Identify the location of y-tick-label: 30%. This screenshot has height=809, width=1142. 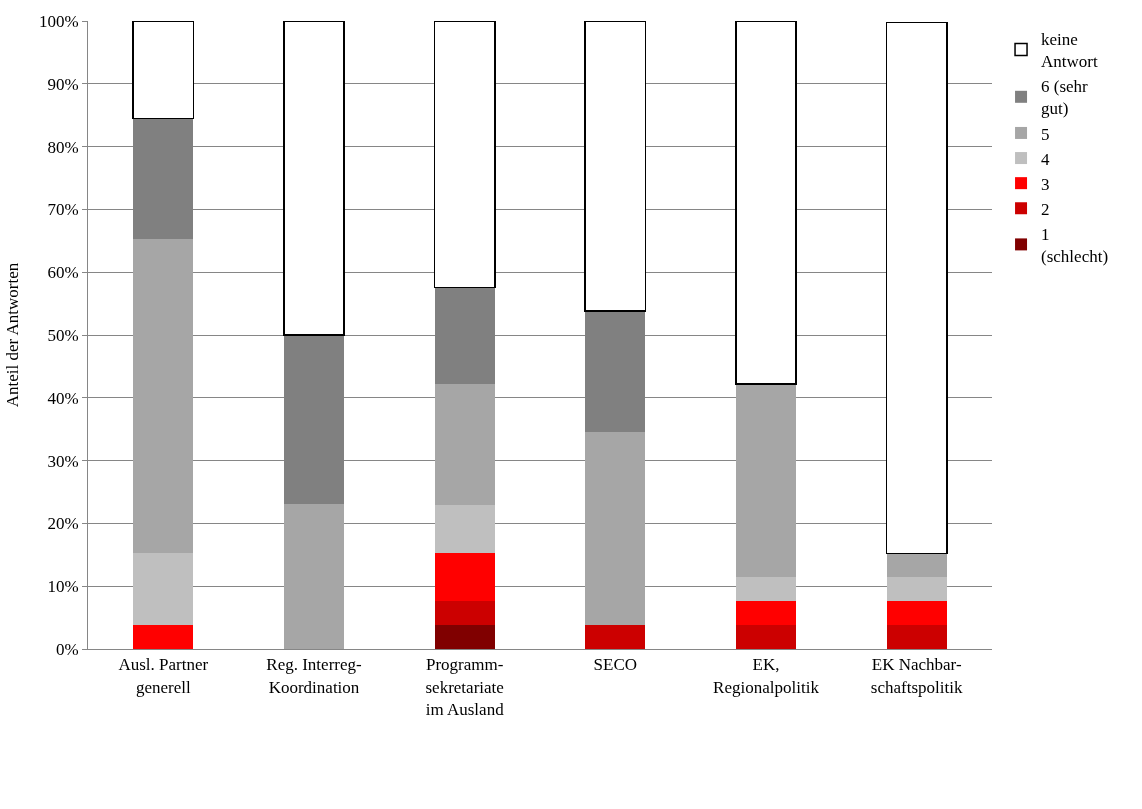
(63, 461).